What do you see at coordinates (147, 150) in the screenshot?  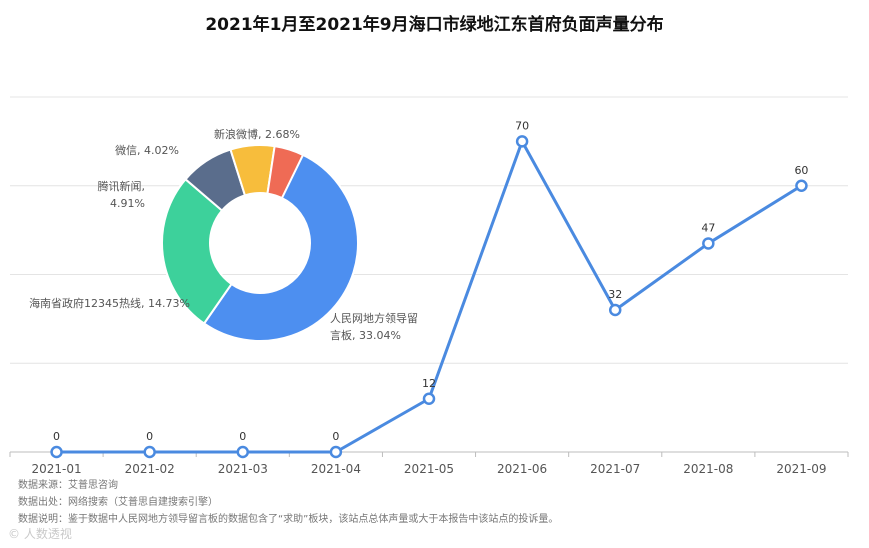 I see `slice-label: 微信, 4.02%` at bounding box center [147, 150].